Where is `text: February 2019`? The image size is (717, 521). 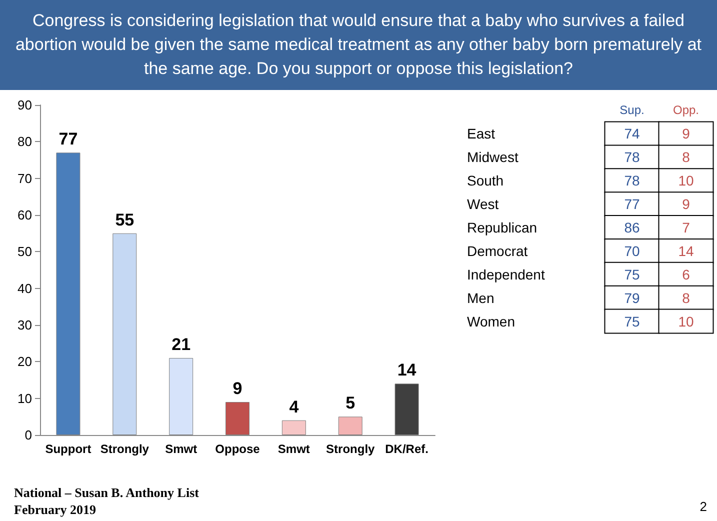 text: February 2019 is located at coordinates (55, 509).